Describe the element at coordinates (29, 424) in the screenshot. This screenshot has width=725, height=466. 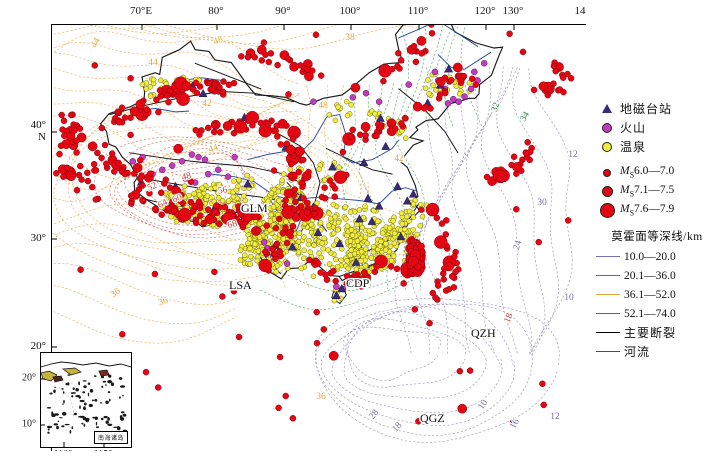
I see `inset-axis-tick-lat: 10°` at that location.